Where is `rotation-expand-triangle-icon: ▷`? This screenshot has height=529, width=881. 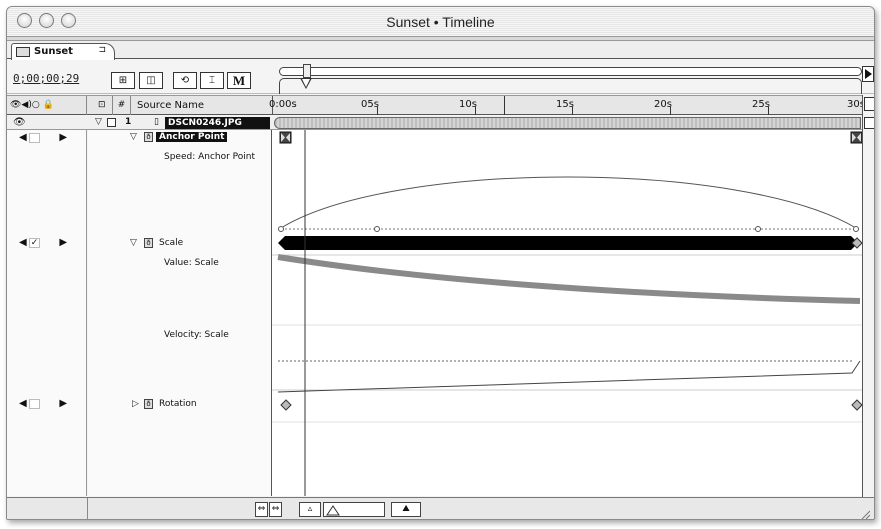
rotation-expand-triangle-icon: ▷ is located at coordinates (135, 404).